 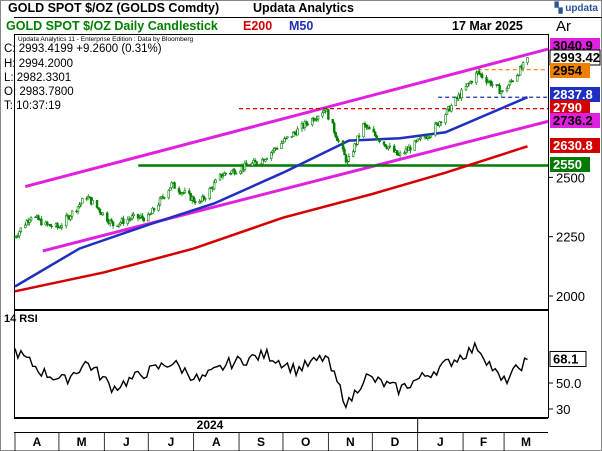 What do you see at coordinates (112, 26) in the screenshot?
I see `chart-title: GOLD SPOT $/OZ Daily Candlestick` at bounding box center [112, 26].